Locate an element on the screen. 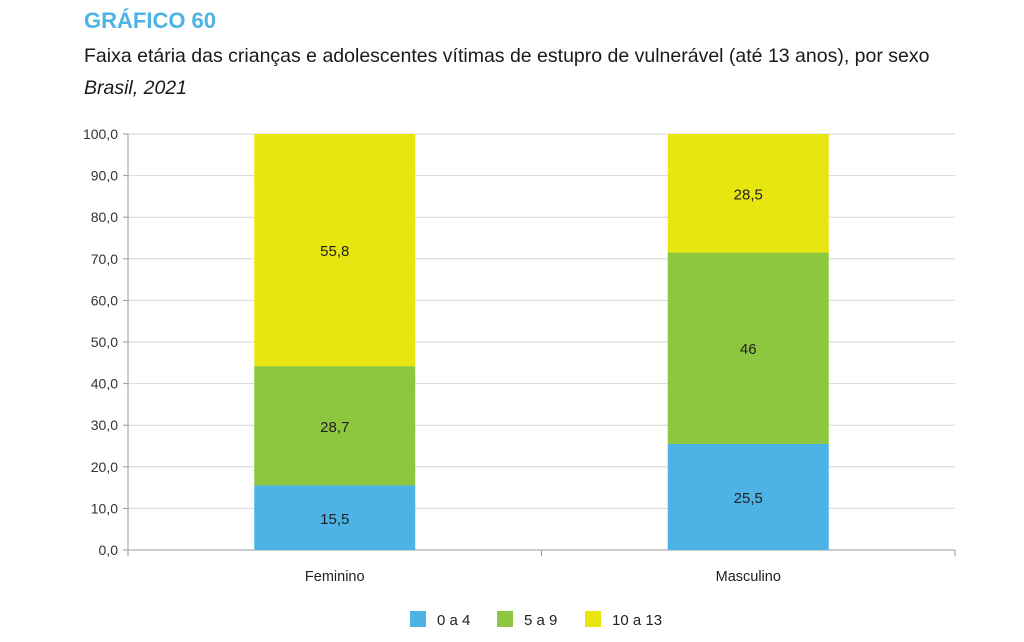 The width and height of the screenshot is (1024, 642). y-tick-label: 90,0 is located at coordinates (104, 176).